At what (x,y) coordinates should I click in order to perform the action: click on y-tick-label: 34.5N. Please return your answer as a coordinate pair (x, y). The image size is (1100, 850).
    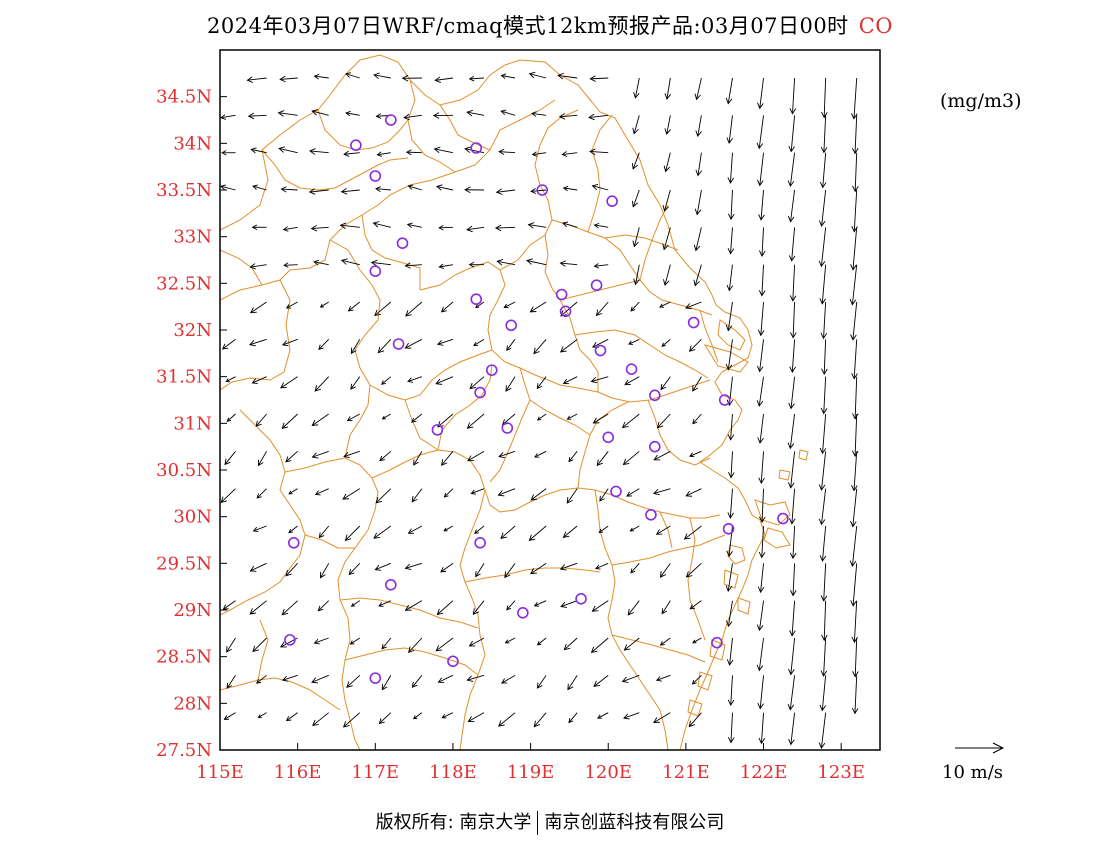
    Looking at the image, I should click on (184, 97).